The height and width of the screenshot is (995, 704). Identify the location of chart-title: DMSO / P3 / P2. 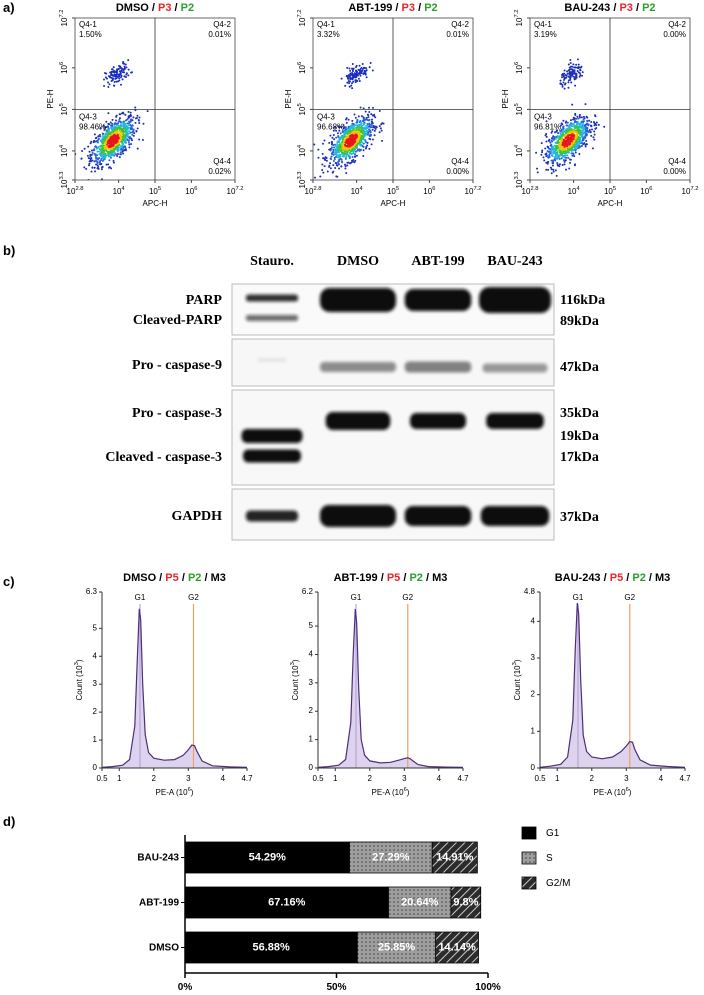
(155, 8).